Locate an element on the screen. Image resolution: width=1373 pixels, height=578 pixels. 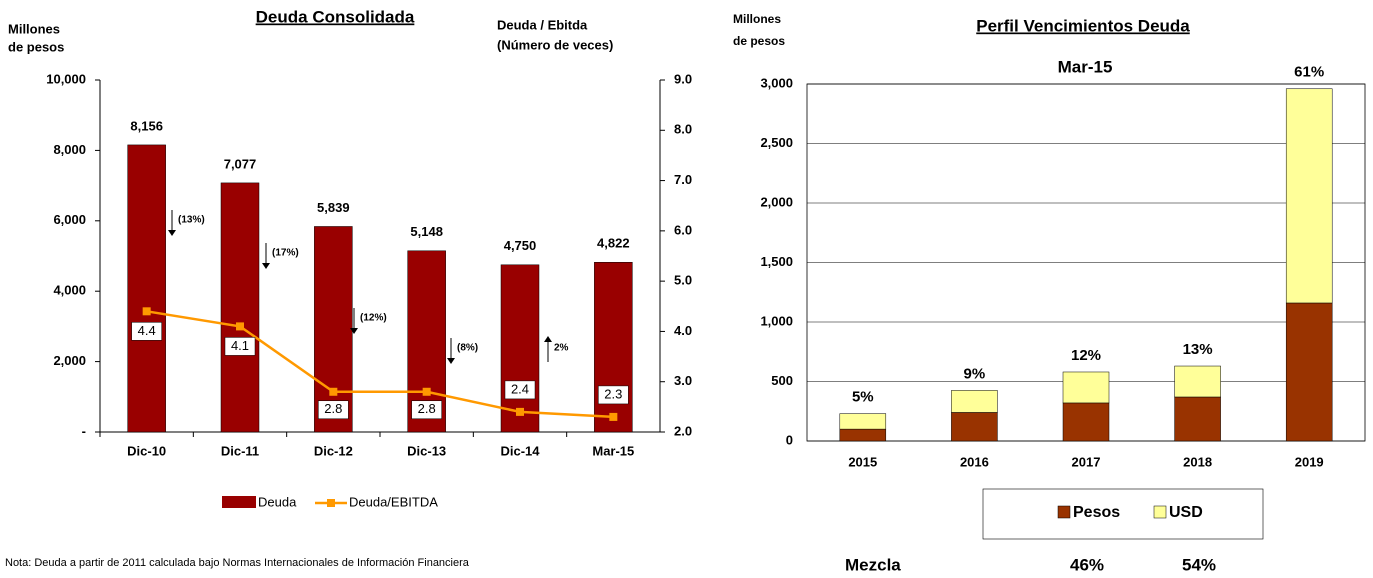
x-tick-label: Dic-12 is located at coordinates (333, 450).